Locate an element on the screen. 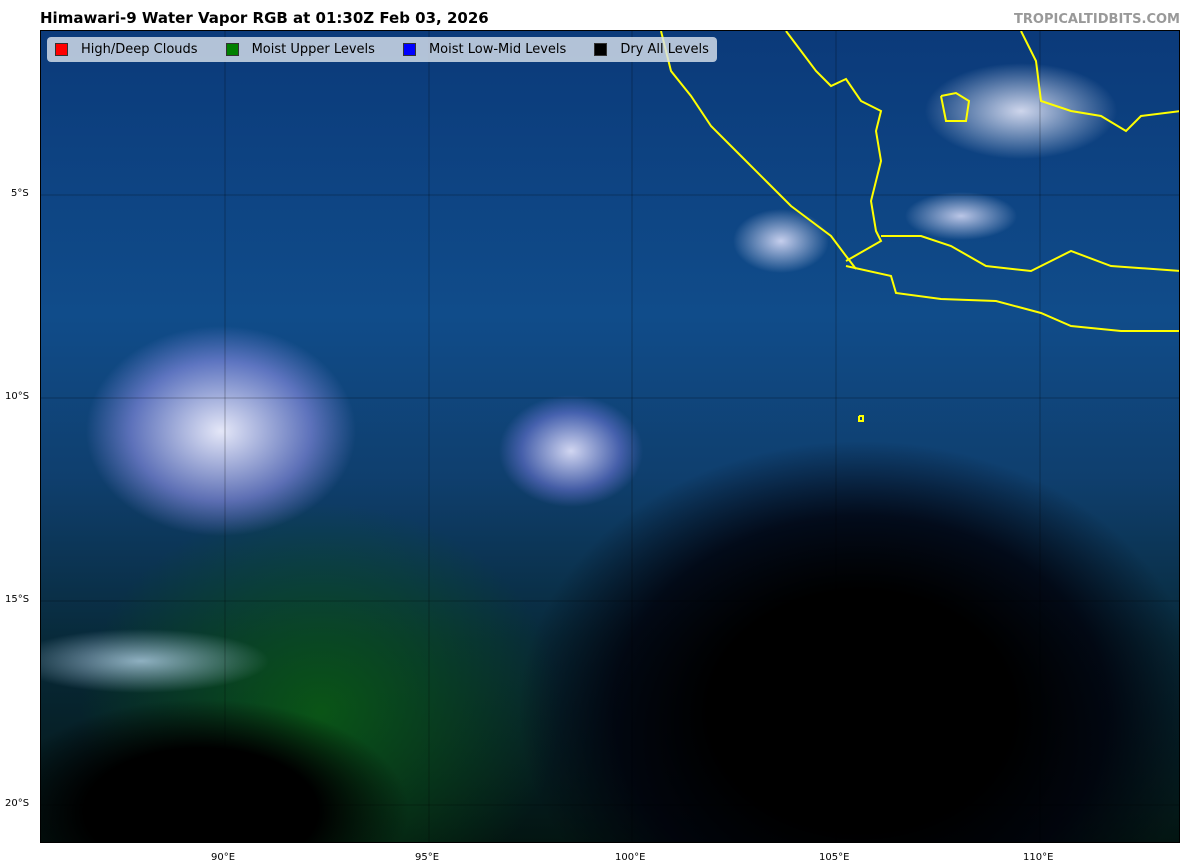 The width and height of the screenshot is (1200, 867). legend-item-high-deep-clouds: High/Deep Clouds is located at coordinates (126, 49).